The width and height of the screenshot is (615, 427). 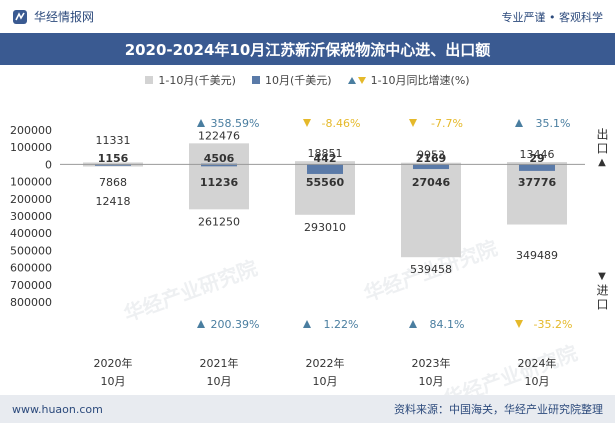 I want to click on up-arrow-icon: ▲, so click(x=602, y=162).